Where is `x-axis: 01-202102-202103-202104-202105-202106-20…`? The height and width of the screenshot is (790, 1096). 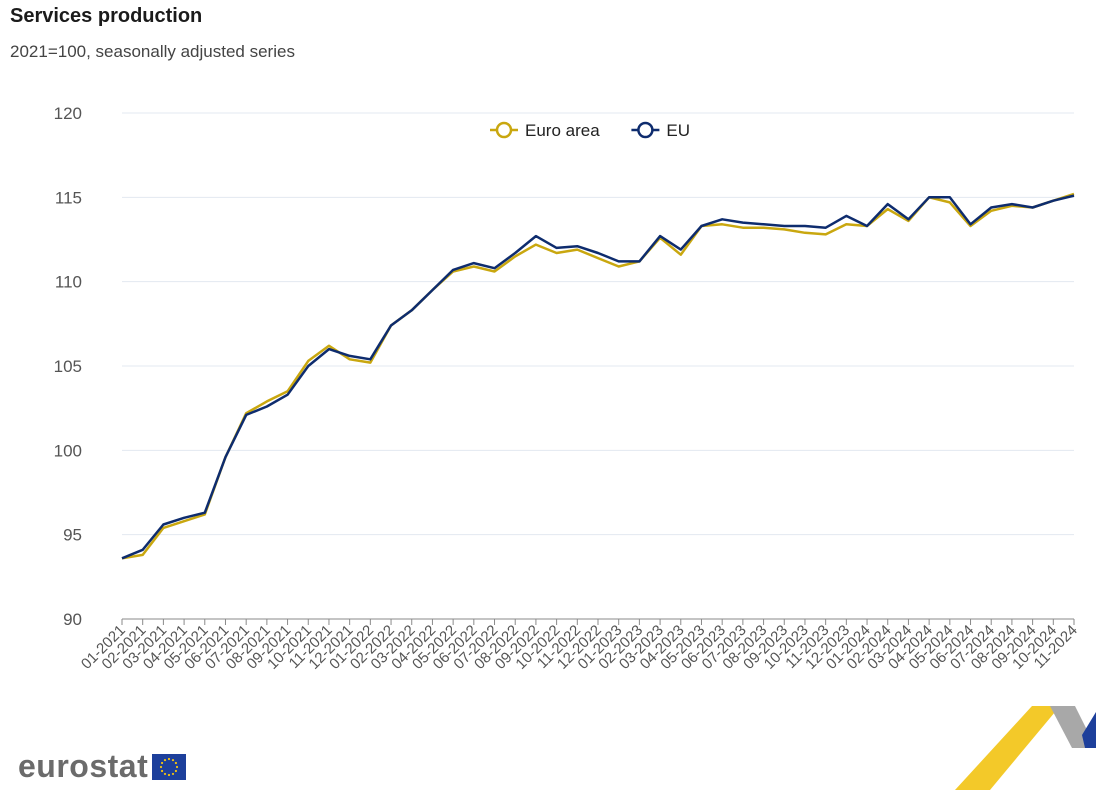
x-axis: 01-202102-202103-202104-202105-202106-20… is located at coordinates (579, 645).